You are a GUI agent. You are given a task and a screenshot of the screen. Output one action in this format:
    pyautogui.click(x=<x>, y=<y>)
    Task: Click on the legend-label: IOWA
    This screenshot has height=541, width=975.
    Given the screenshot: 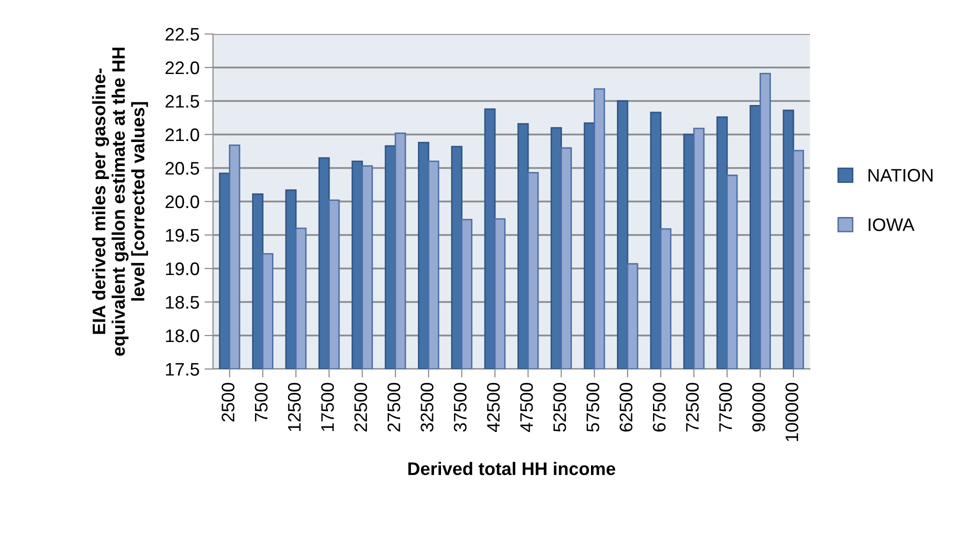 What is the action you would take?
    pyautogui.click(x=891, y=225)
    